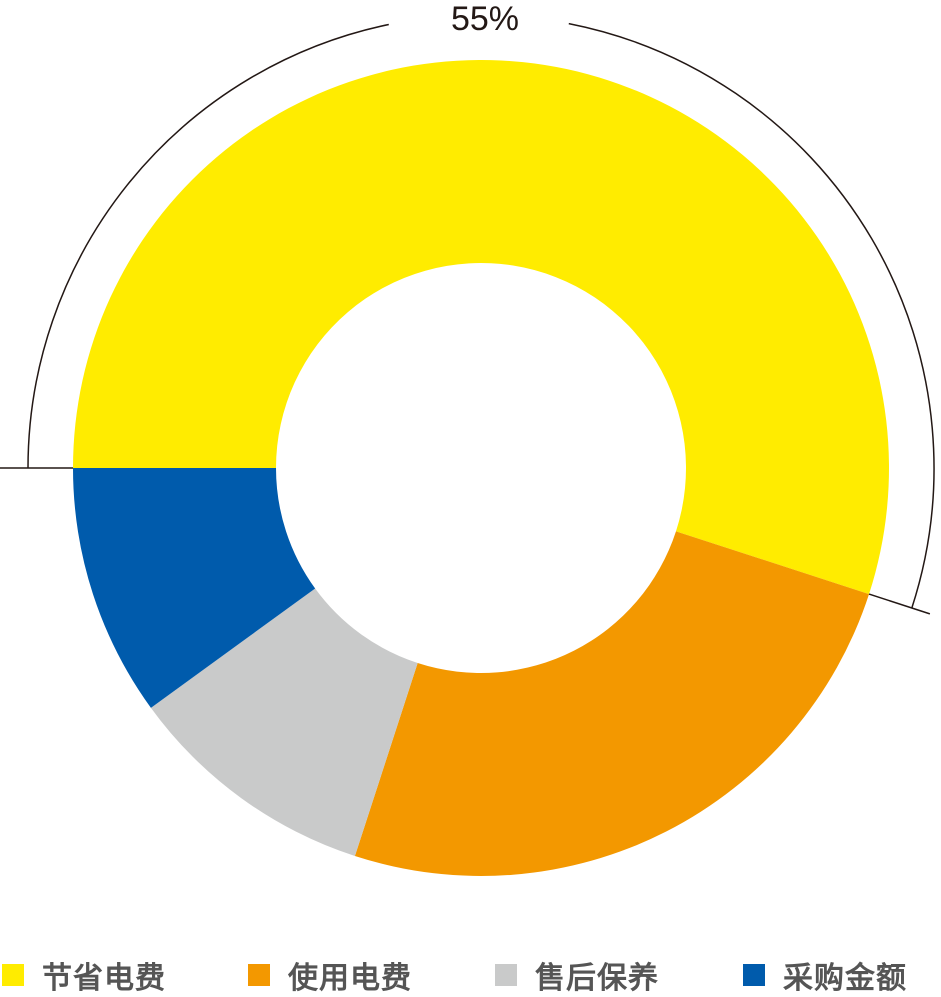 This screenshot has width=941, height=997. I want to click on annotation-tick-end, so click(899, 604).